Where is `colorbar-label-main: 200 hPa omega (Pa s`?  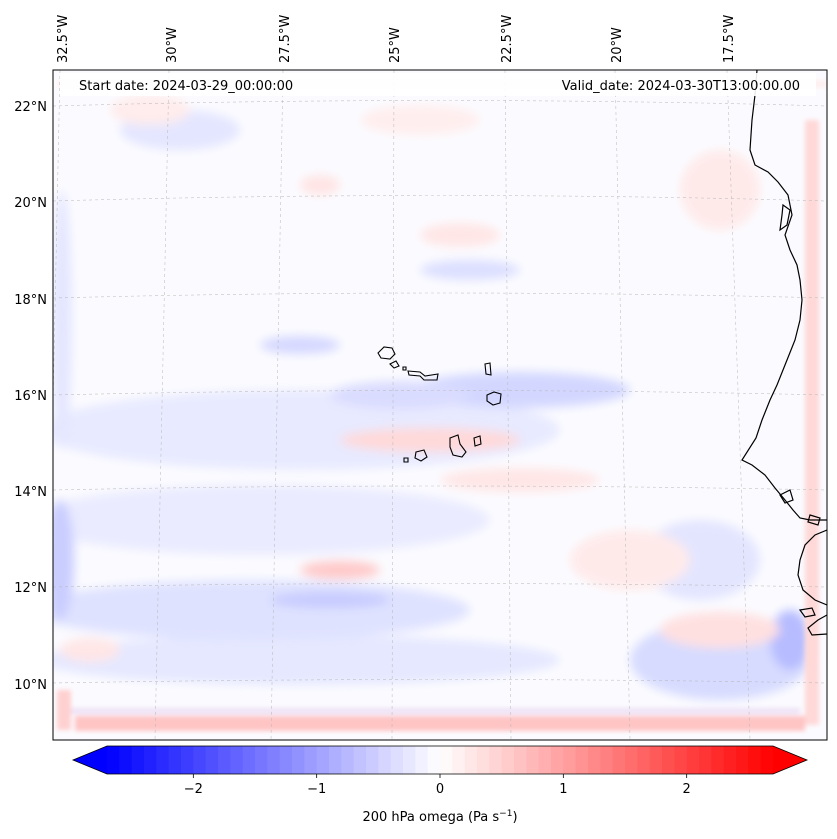 colorbar-label-main: 200 hPa omega (Pa s is located at coordinates (430, 817).